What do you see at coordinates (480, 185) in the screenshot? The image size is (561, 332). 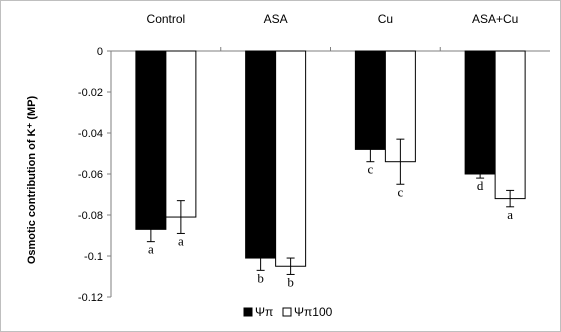 I see `significance-label: d` at bounding box center [480, 185].